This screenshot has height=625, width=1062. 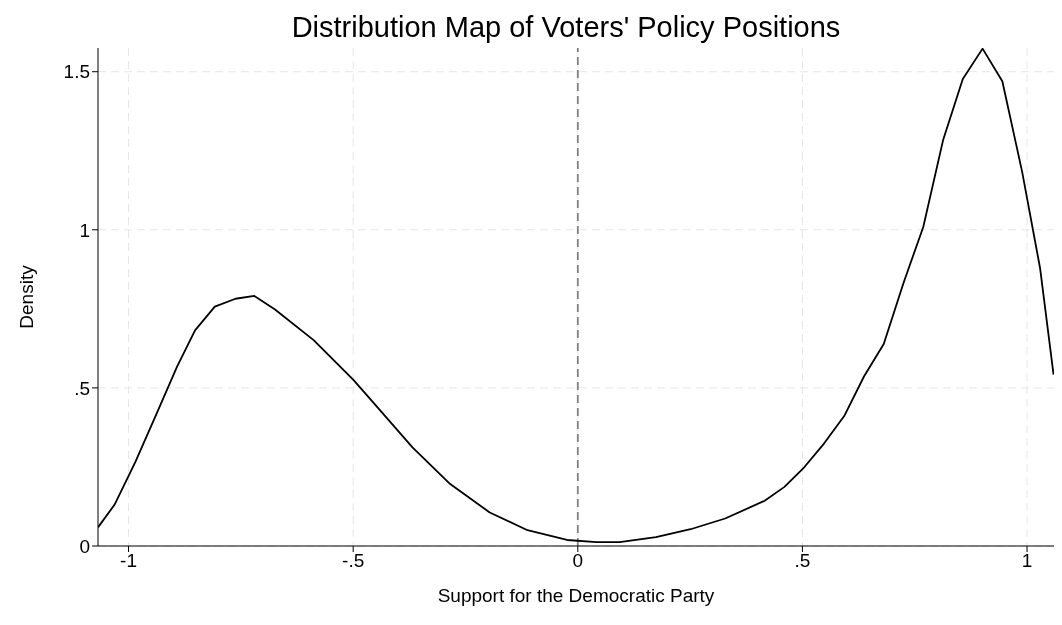 I want to click on y-tick-label: 1.5, so click(x=76, y=72).